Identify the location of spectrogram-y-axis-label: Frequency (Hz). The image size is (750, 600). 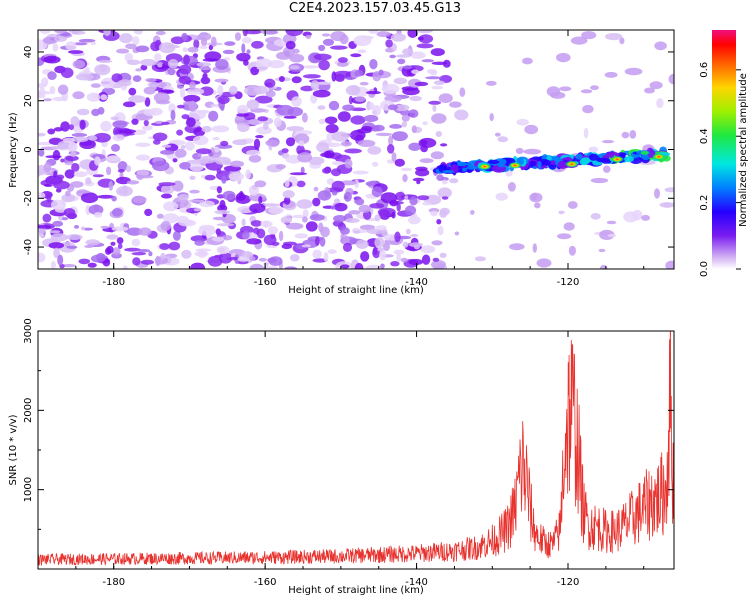
(13, 150).